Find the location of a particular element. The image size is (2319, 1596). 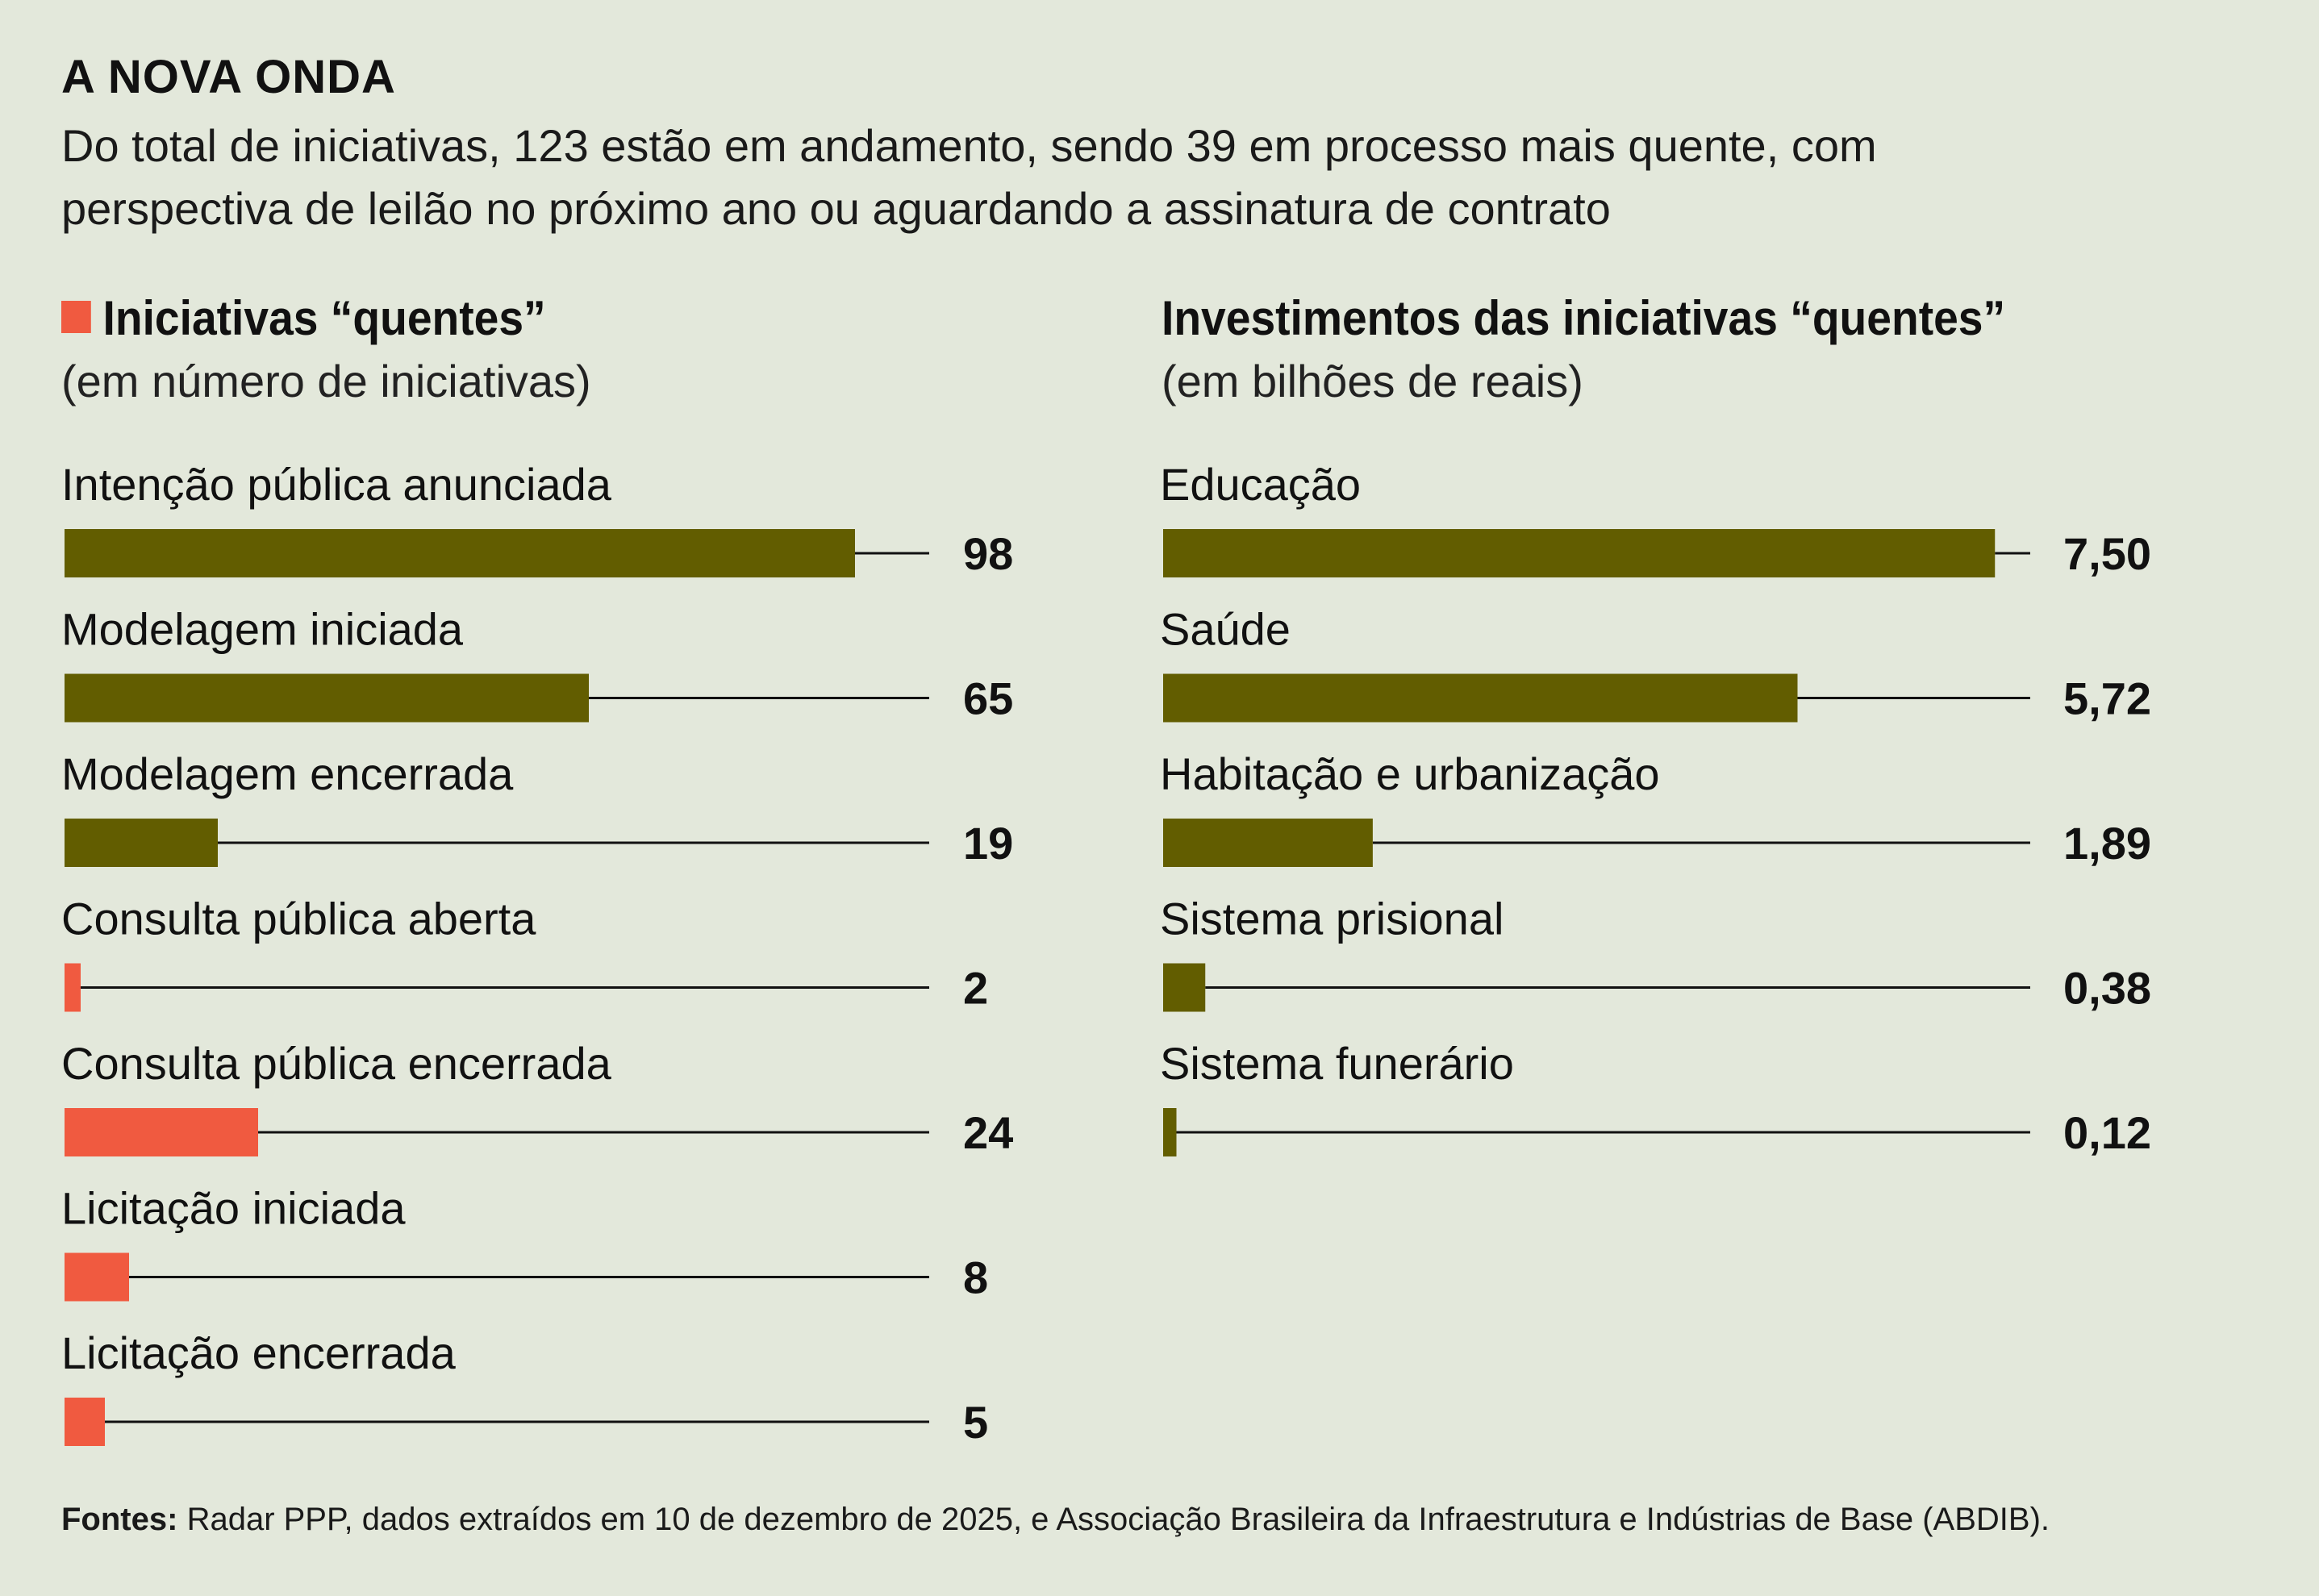

category-label: Licitação iniciada is located at coordinates (233, 1209).